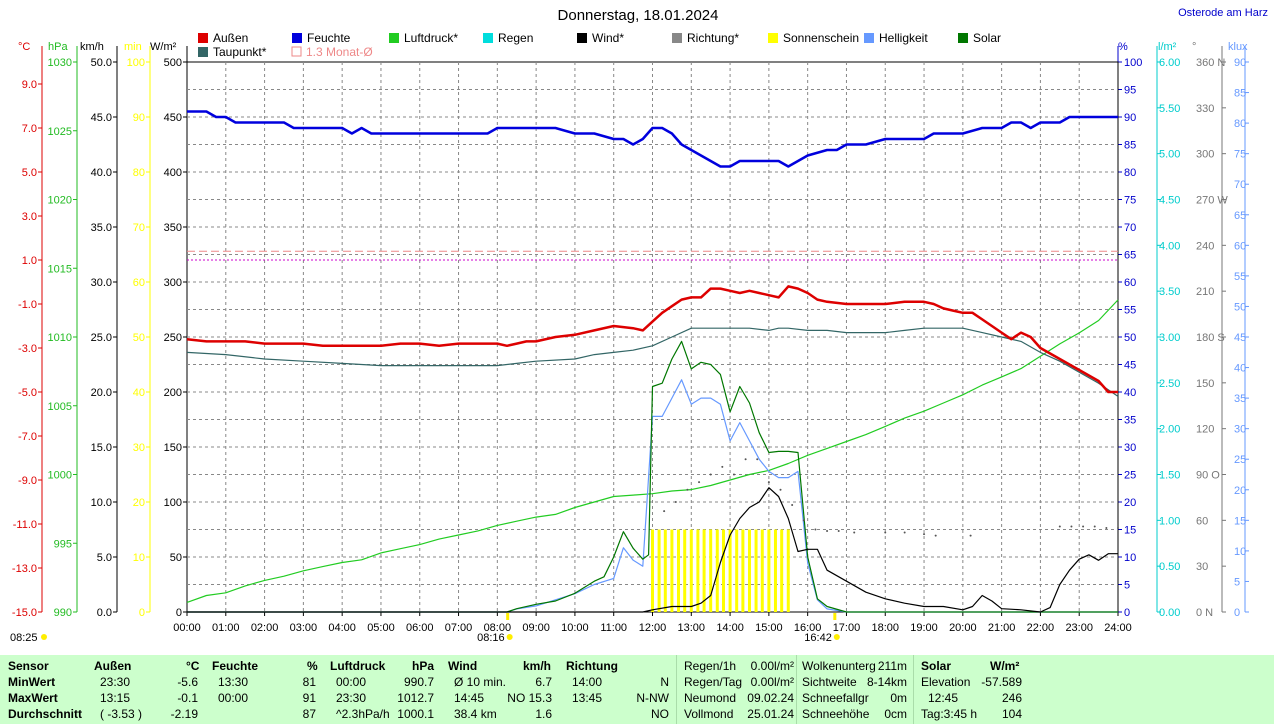 This screenshot has height=724, width=1274. Describe the element at coordinates (163, 47) in the screenshot. I see `left-axis-unit: W/m²` at that location.